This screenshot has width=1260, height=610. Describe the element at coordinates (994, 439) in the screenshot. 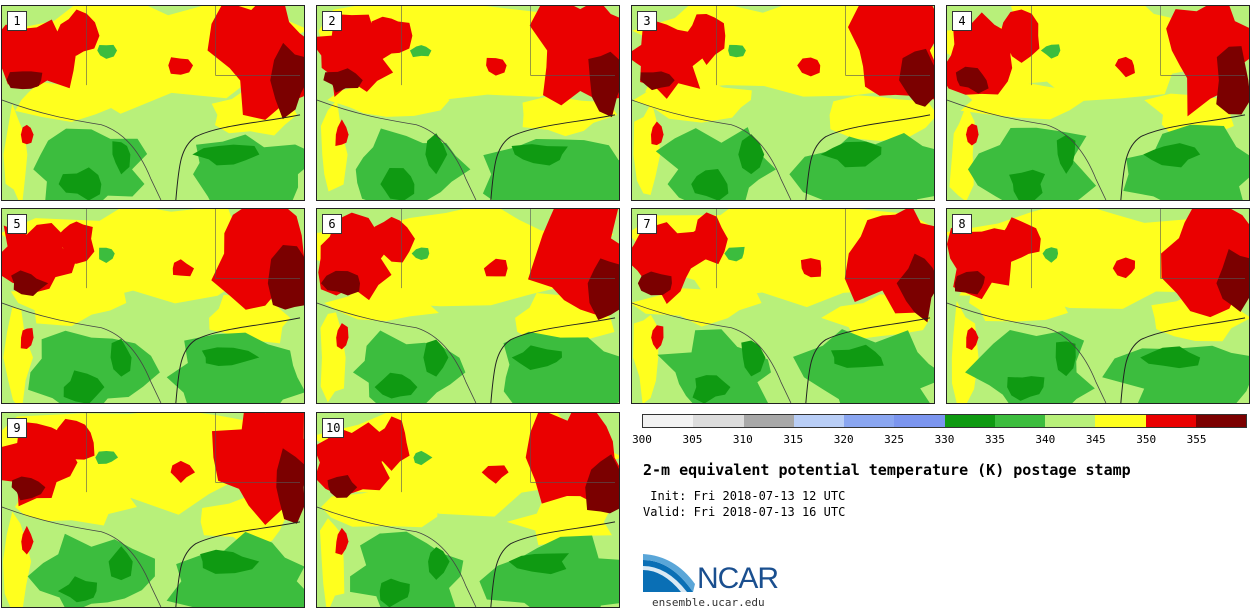

I see `colorbar-tick-label: 335` at that location.